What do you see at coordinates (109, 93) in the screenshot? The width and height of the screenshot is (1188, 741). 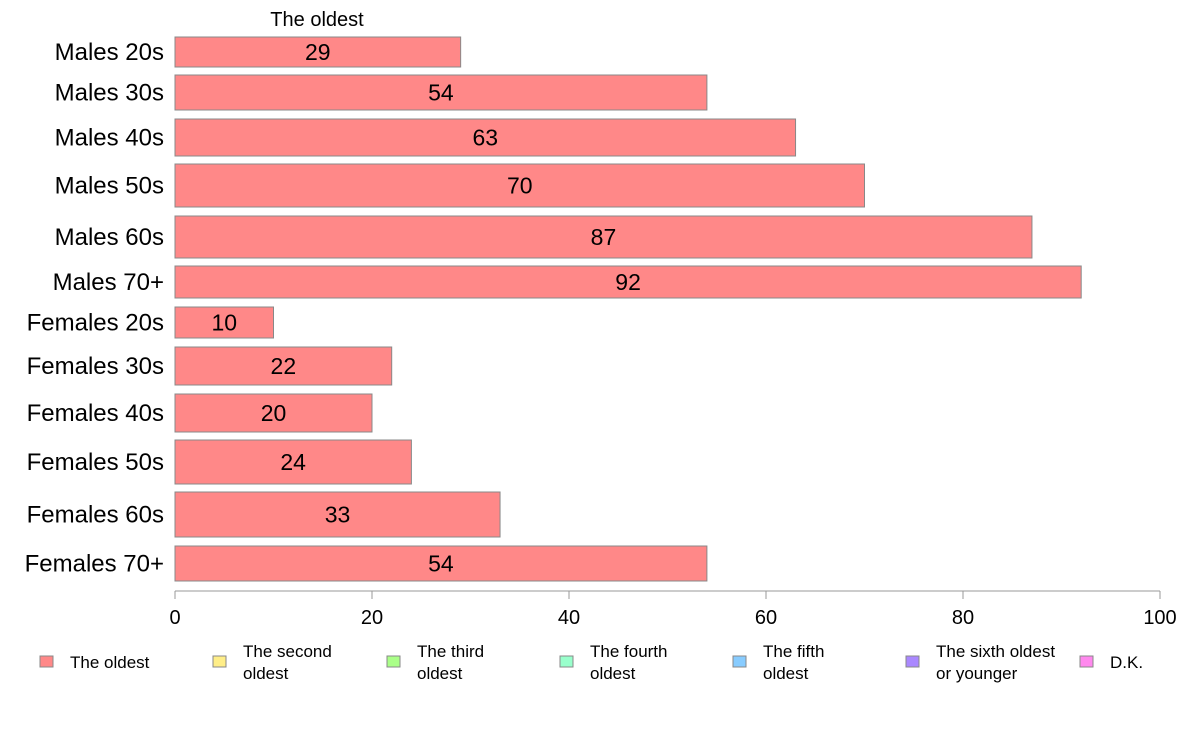 I see `category-label: Males 30s` at bounding box center [109, 93].